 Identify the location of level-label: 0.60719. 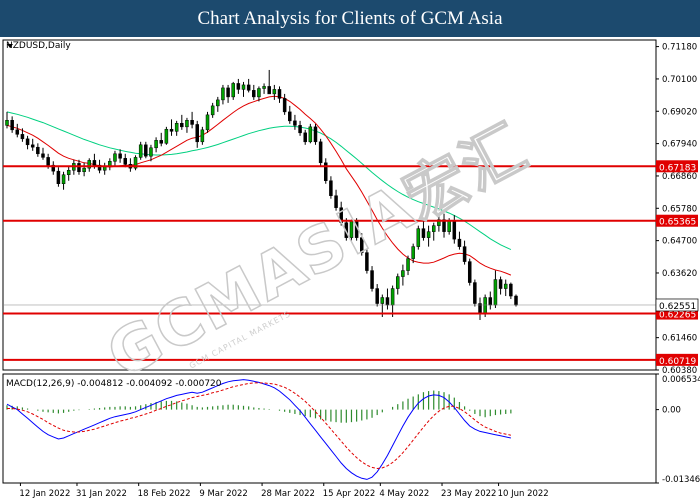
(677, 362).